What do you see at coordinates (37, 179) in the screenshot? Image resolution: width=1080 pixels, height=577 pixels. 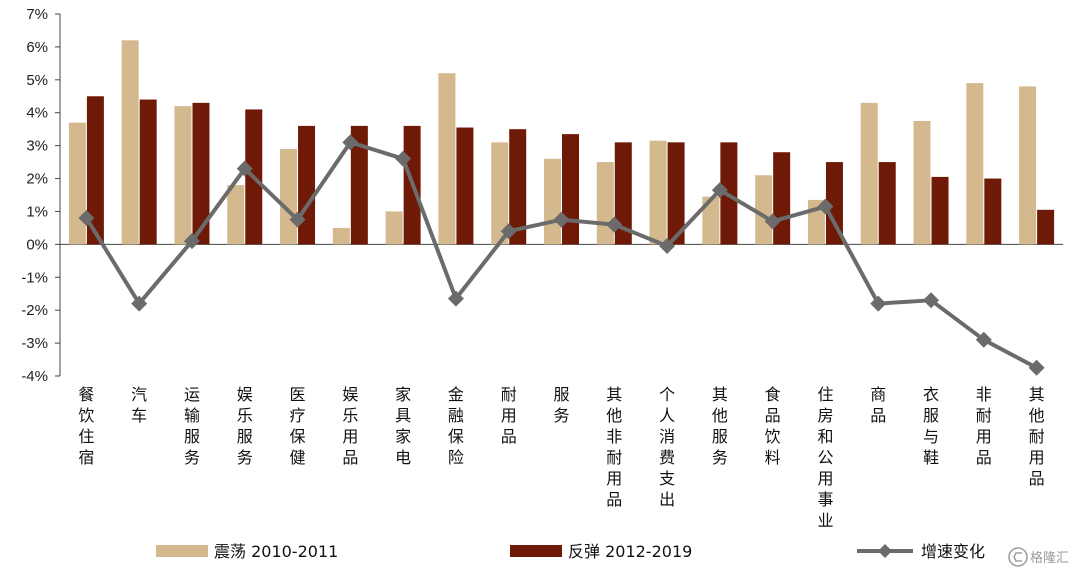 I see `y-tick-label: 2%` at bounding box center [37, 179].